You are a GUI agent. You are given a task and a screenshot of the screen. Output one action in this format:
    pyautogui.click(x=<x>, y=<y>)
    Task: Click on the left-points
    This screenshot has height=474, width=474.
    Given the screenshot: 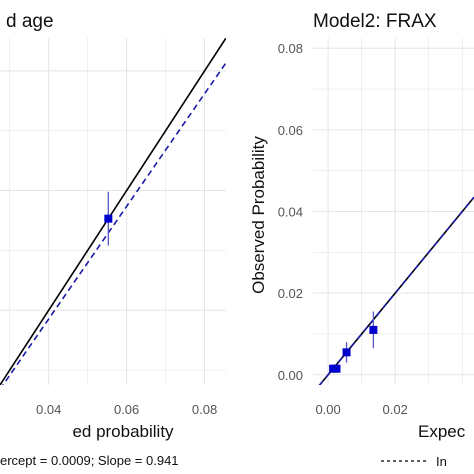 What is the action you would take?
    pyautogui.click(x=108, y=218)
    